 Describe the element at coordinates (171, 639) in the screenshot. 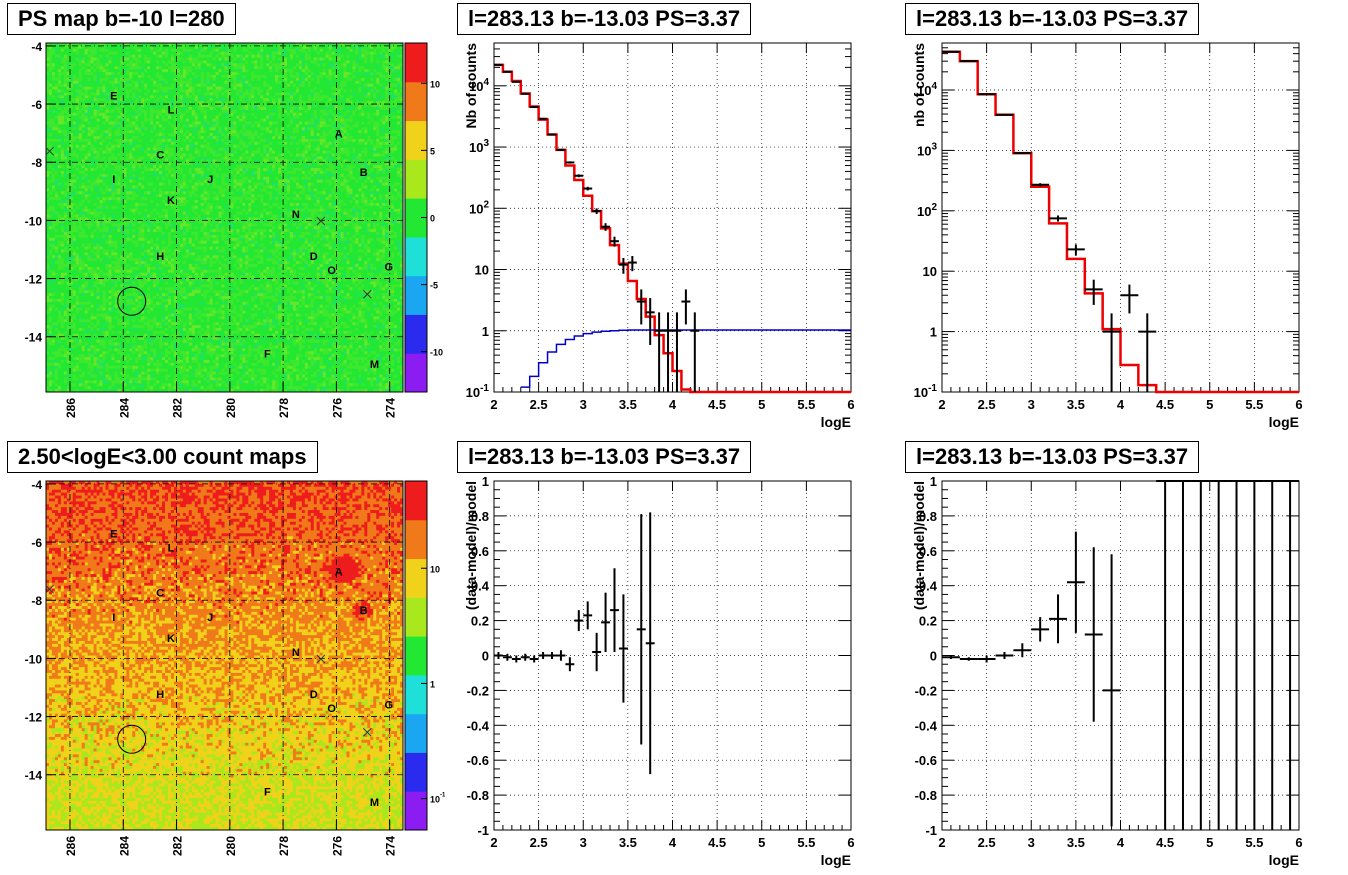

I see `source-label-k: K` at that location.